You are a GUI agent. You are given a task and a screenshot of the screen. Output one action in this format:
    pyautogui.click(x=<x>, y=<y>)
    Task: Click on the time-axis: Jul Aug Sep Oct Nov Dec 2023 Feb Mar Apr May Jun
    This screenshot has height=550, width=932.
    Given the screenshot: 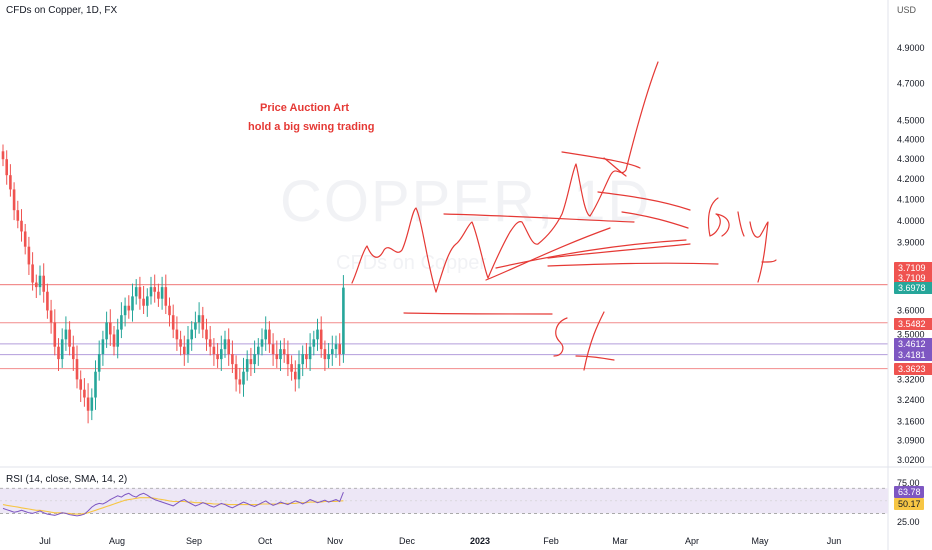 What is the action you would take?
    pyautogui.click(x=440, y=541)
    